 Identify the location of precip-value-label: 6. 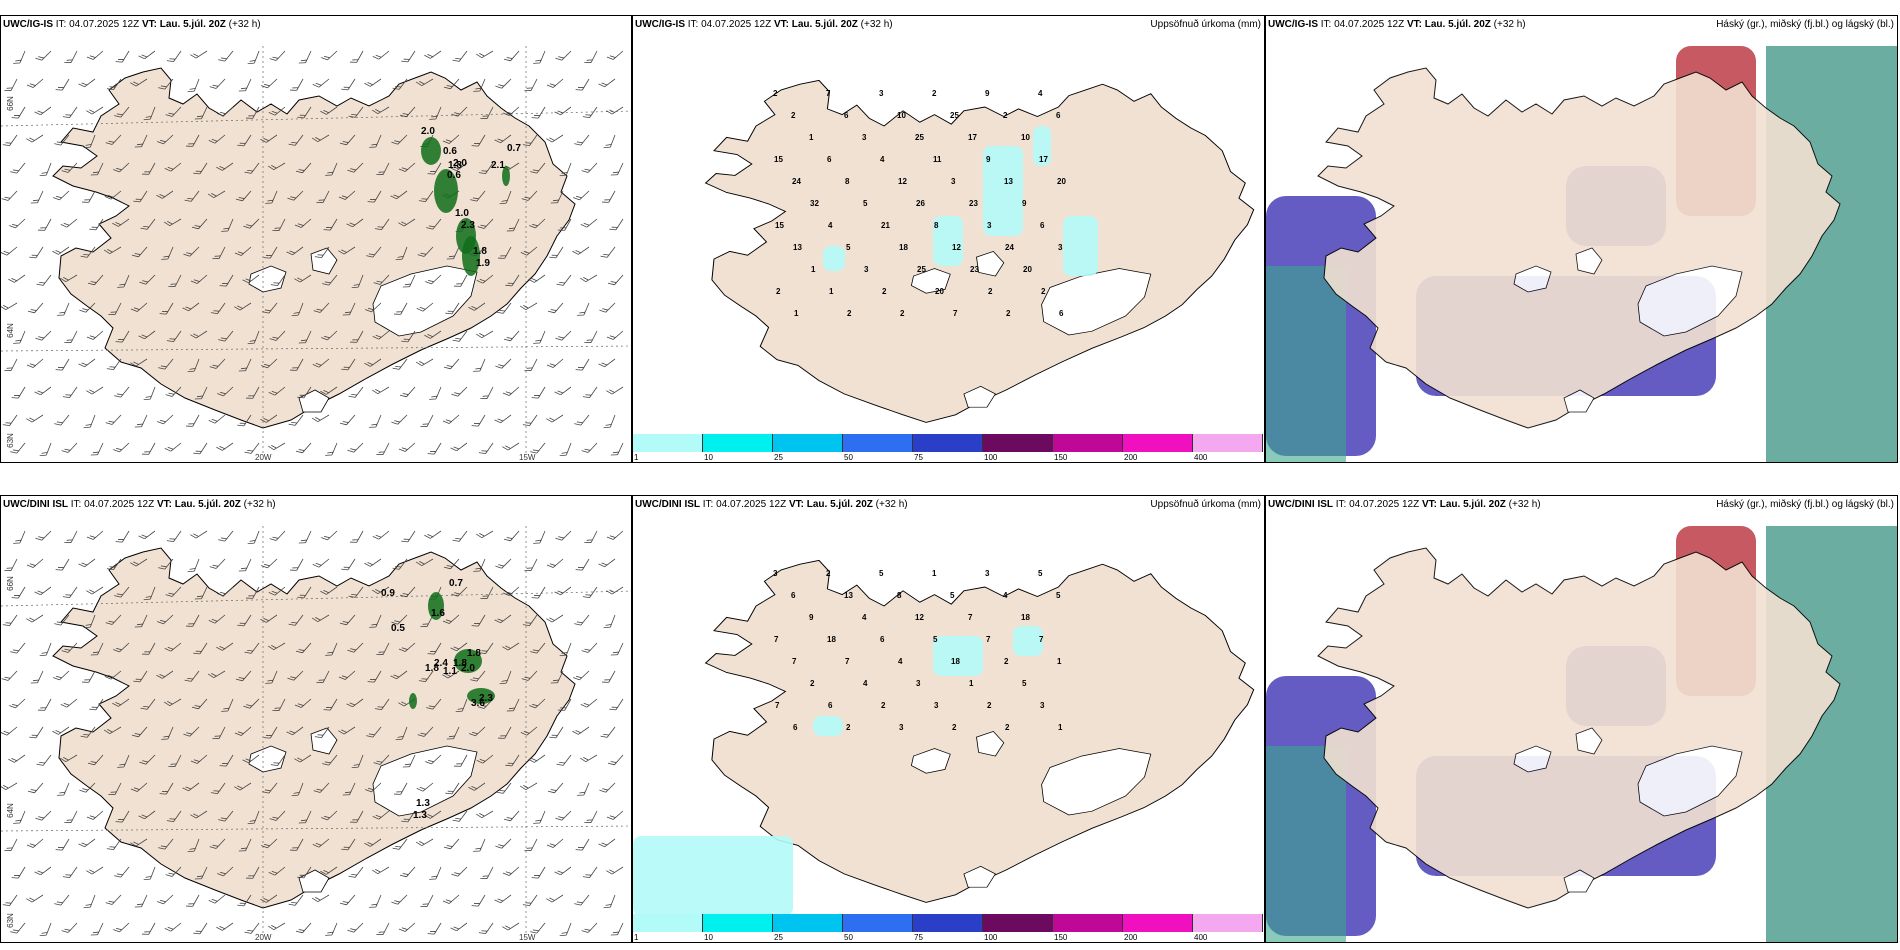
(1061, 313).